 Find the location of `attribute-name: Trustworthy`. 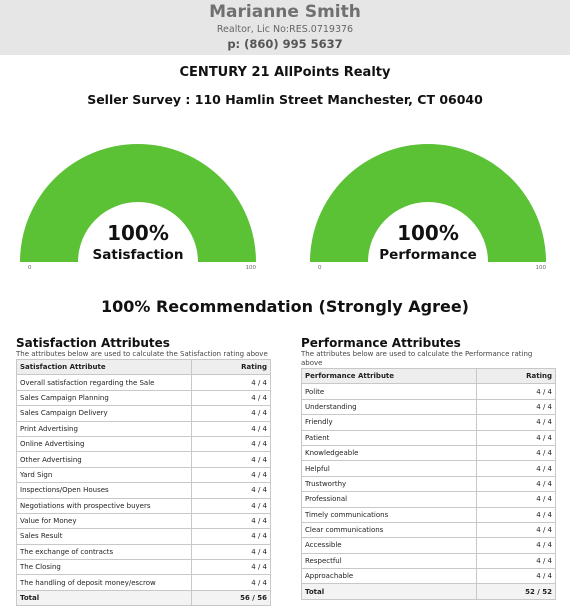

attribute-name: Trustworthy is located at coordinates (389, 484).